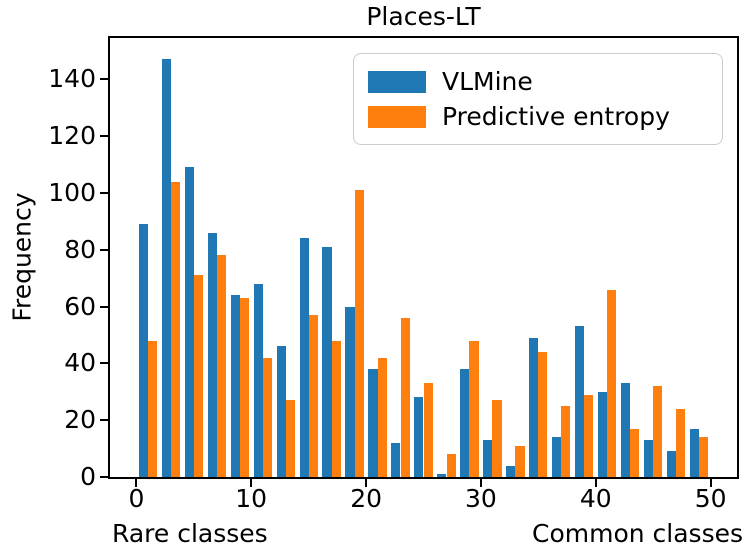 The height and width of the screenshot is (560, 747). Describe the element at coordinates (397, 81) in the screenshot. I see `legend-swatch-vlmine` at that location.